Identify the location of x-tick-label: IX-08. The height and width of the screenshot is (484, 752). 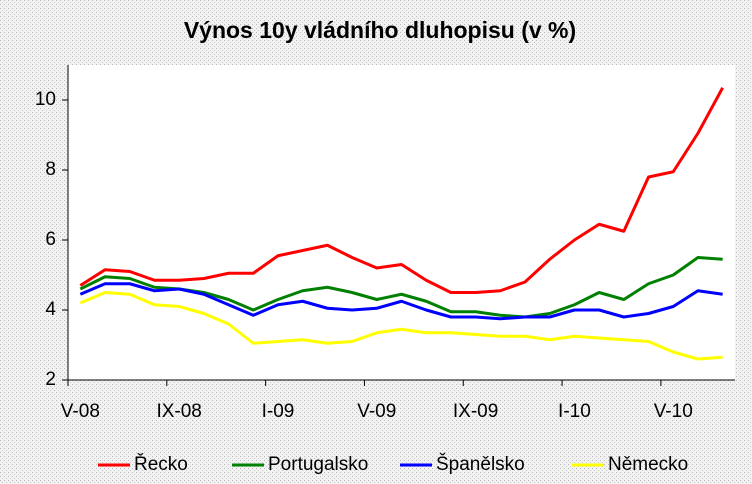
(178, 411).